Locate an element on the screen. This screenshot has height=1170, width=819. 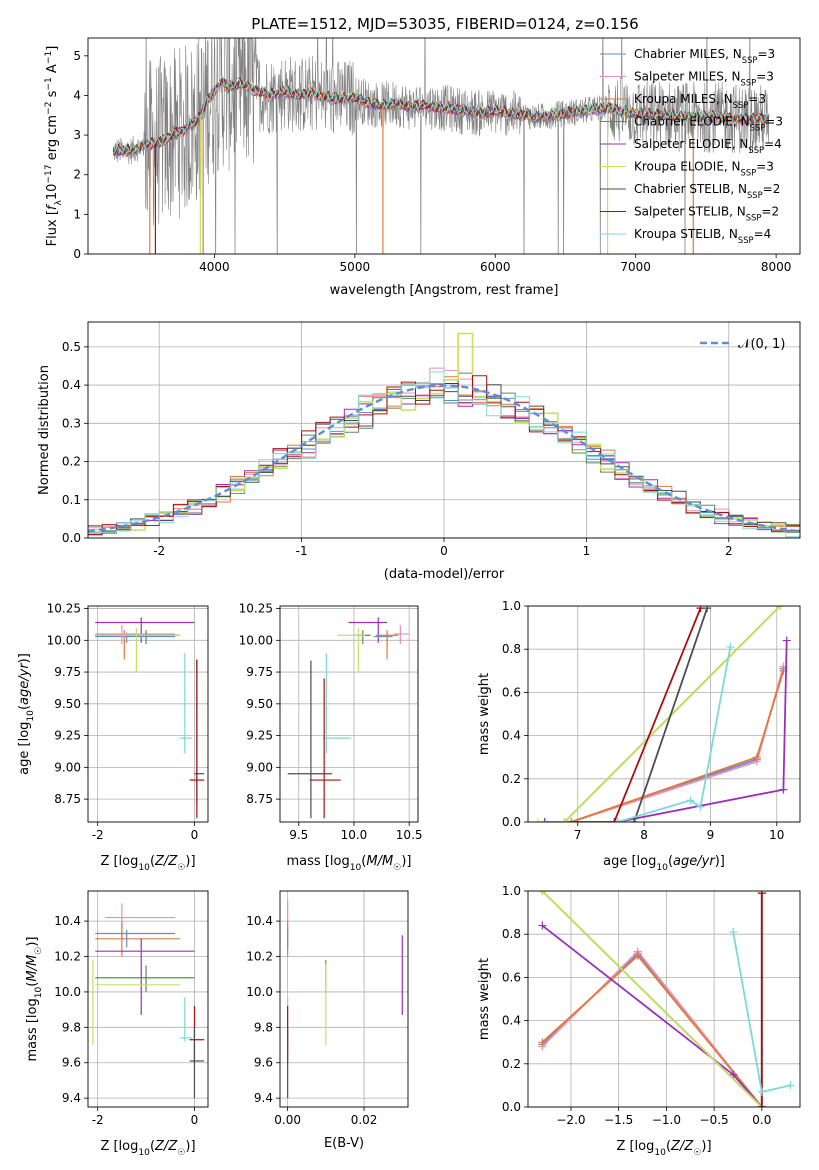
legend-label-kroupa_stelib: Kroupa STELIB, NSSP=4 is located at coordinates (702, 236).